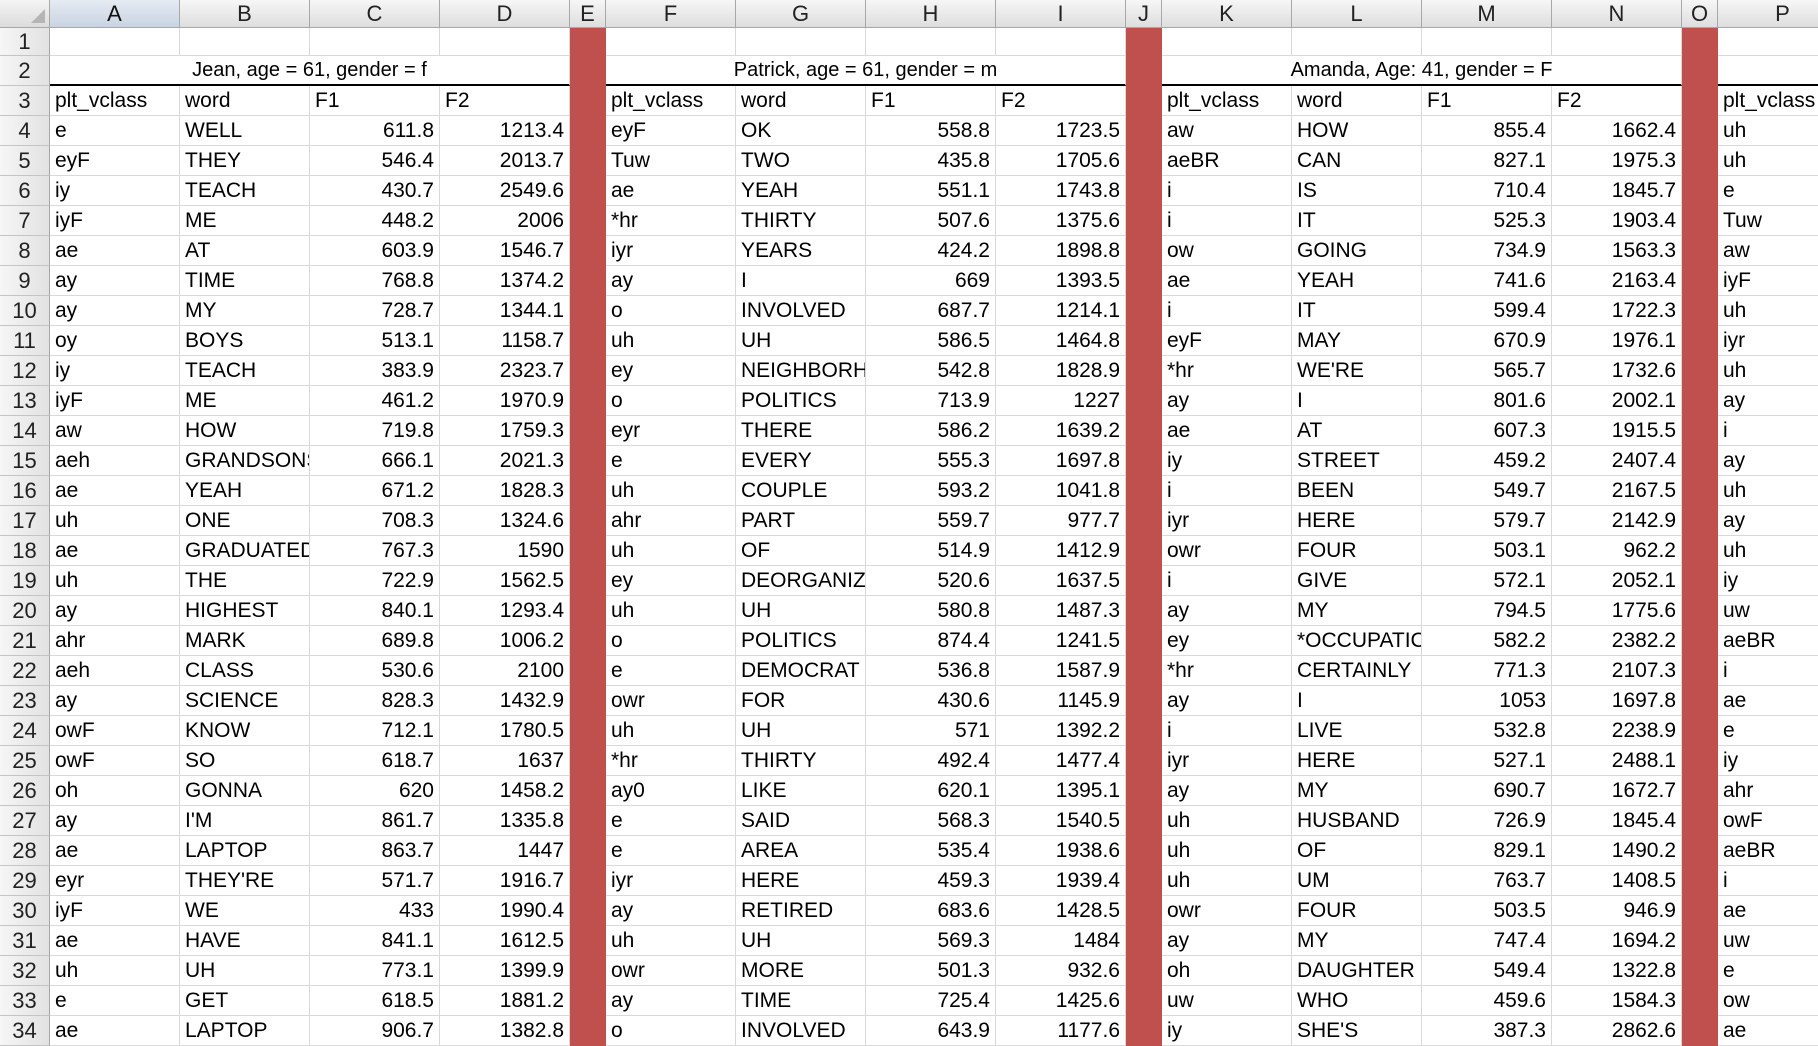 Image resolution: width=1818 pixels, height=1046 pixels. What do you see at coordinates (25, 971) in the screenshot?
I see `row-header-32: 32` at bounding box center [25, 971].